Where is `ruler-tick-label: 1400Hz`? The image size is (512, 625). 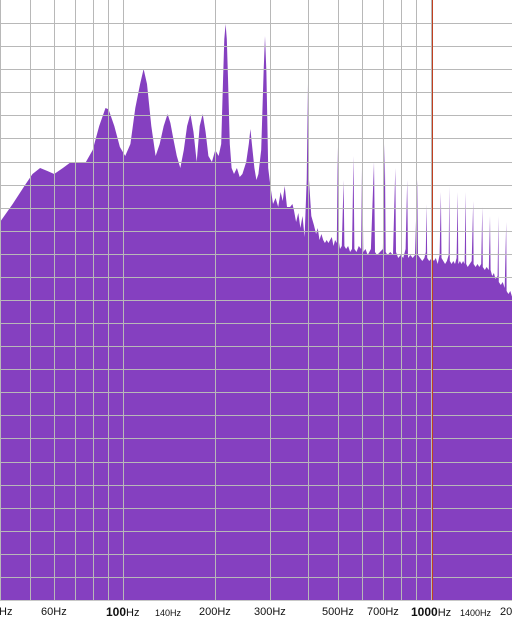
ruler-tick-label: 1400Hz is located at coordinates (475, 613).